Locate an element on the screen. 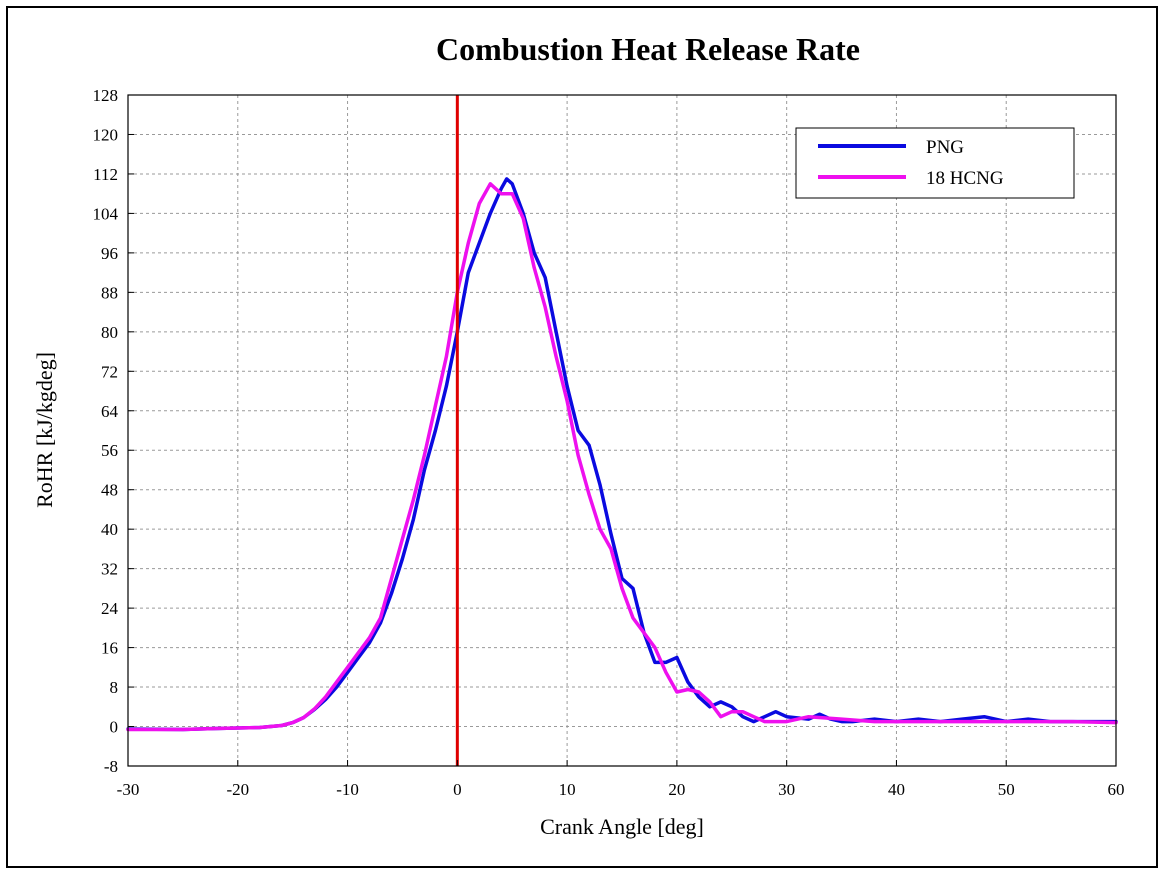 Image resolution: width=1168 pixels, height=878 pixels. y-tick-label: 32 is located at coordinates (109, 569).